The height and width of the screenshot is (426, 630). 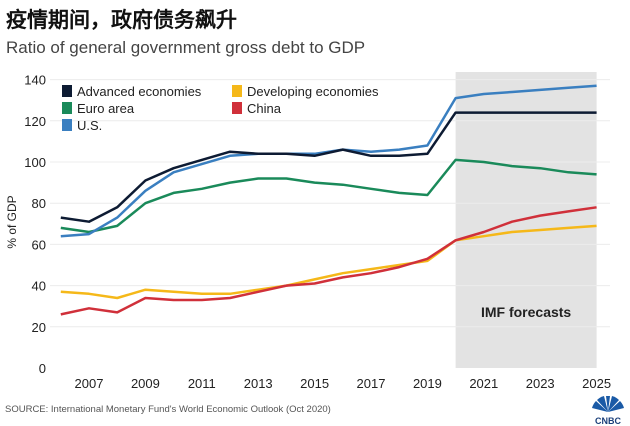 What do you see at coordinates (42, 368) in the screenshot?
I see `y-tick-label: 0` at bounding box center [42, 368].